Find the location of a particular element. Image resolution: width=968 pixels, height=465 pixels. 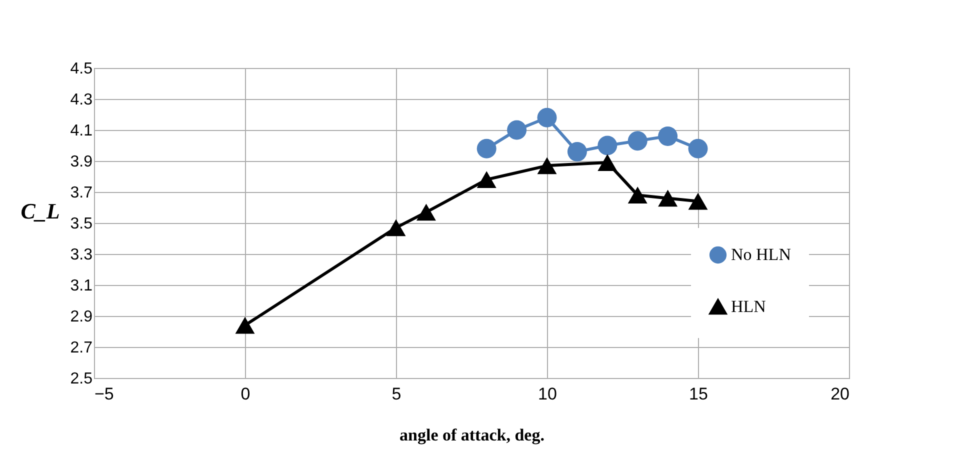

y-tick-label: 2.9 is located at coordinates (81, 317).